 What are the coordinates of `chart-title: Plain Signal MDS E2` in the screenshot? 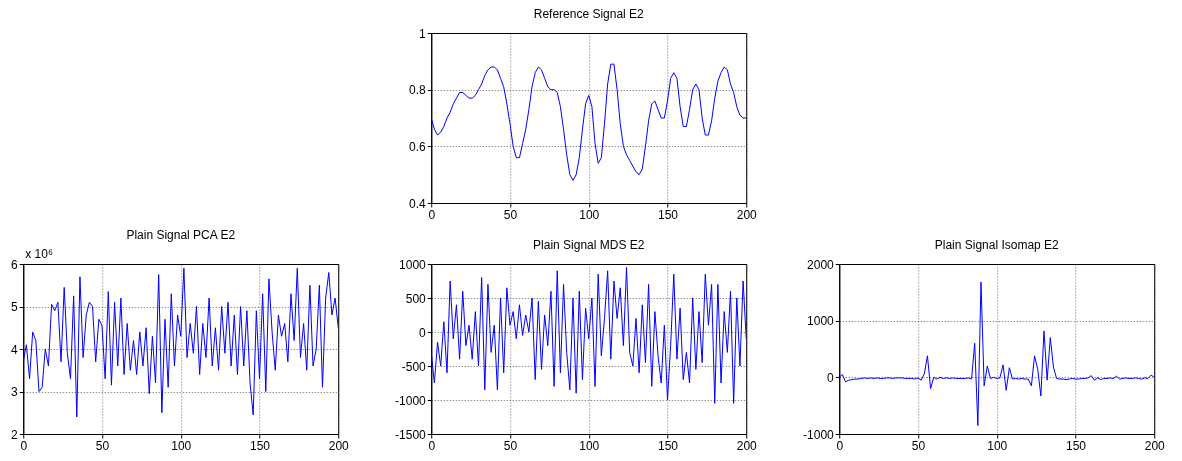 It's located at (589, 245).